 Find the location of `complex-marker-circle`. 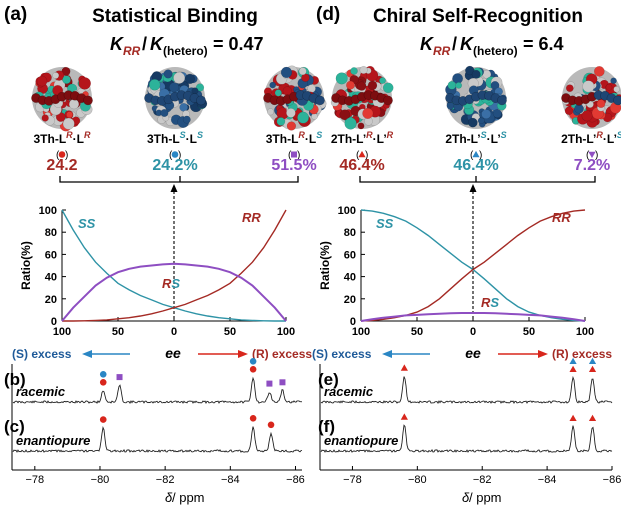

complex-marker-circle is located at coordinates (62, 154).